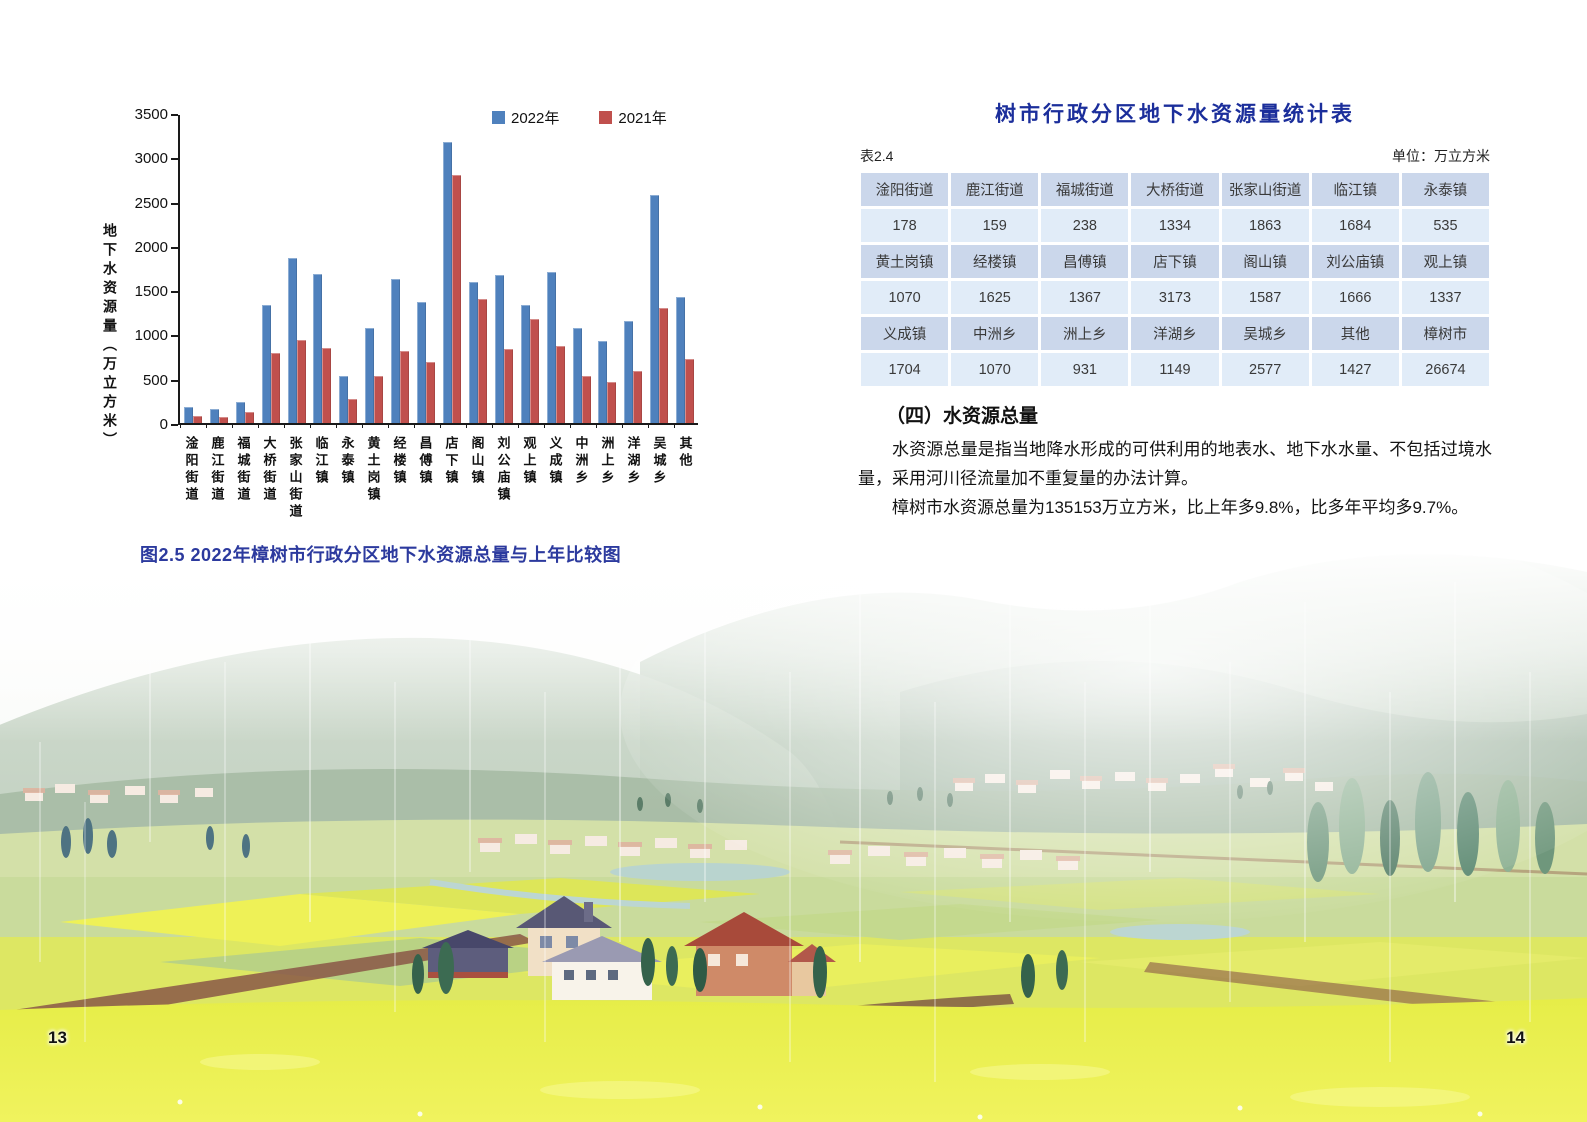 This screenshot has height=1122, width=1587. I want to click on bar-2021年-经楼镇, so click(405, 386).